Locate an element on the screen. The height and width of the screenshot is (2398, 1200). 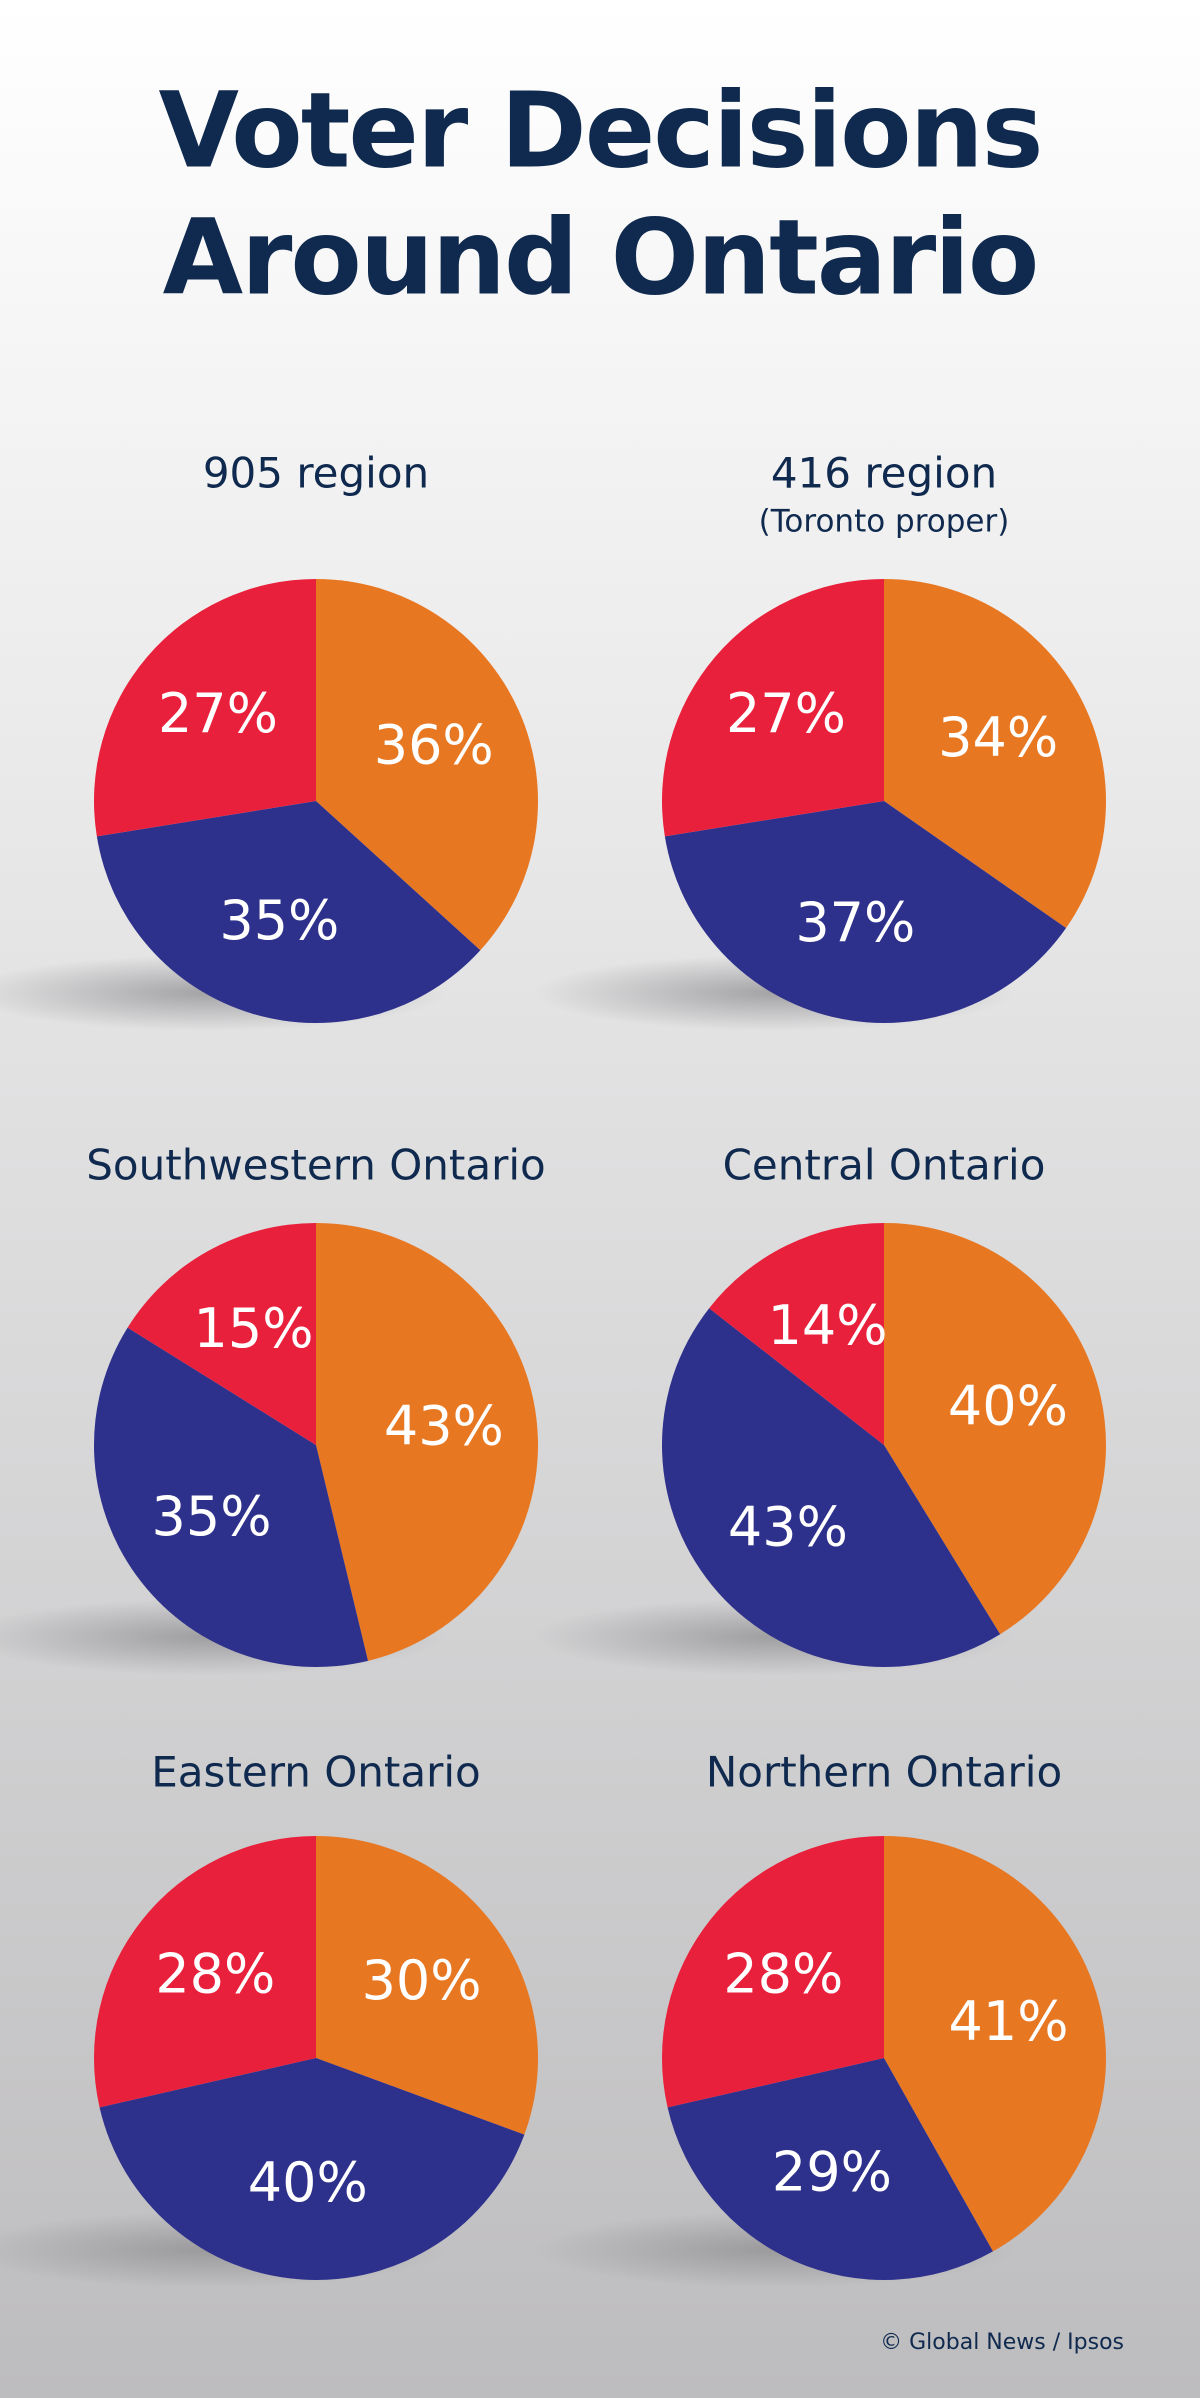
pie-title: 416 region is located at coordinates (884, 473).